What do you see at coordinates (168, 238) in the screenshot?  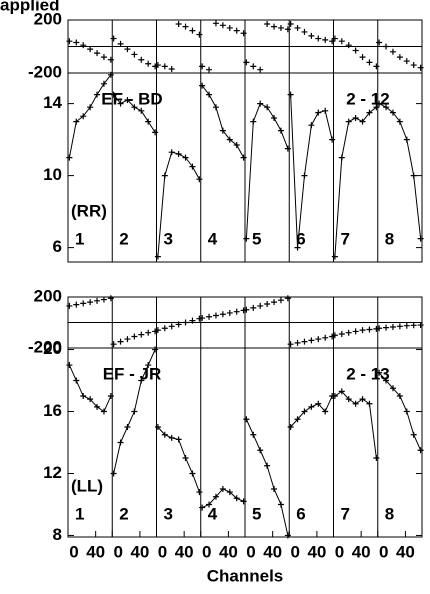 I see `panel-label: 3` at bounding box center [168, 238].